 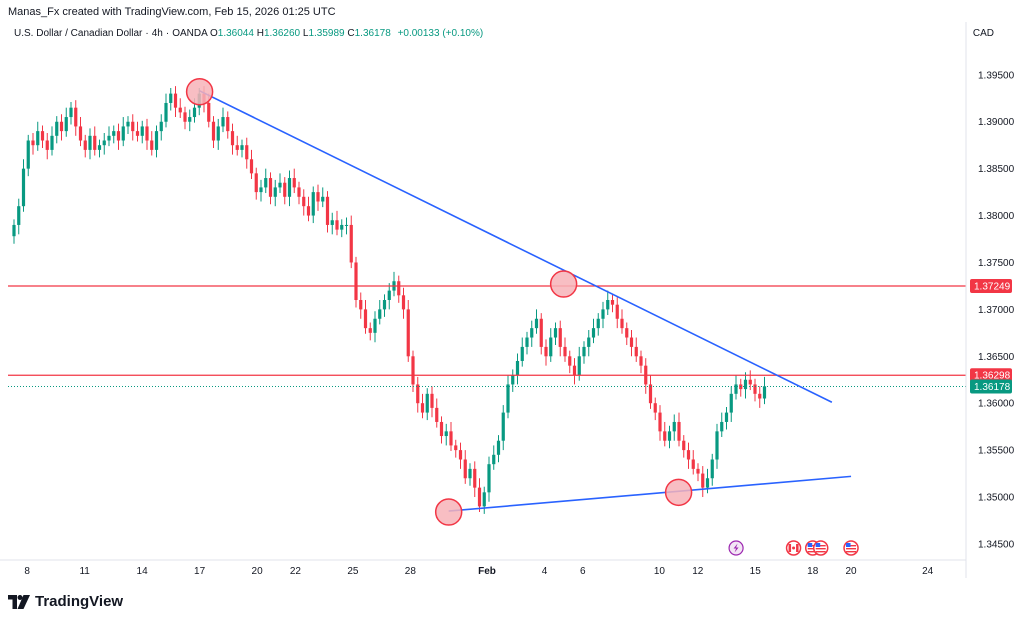 What do you see at coordinates (983, 33) in the screenshot?
I see `currency-label: CAD` at bounding box center [983, 33].